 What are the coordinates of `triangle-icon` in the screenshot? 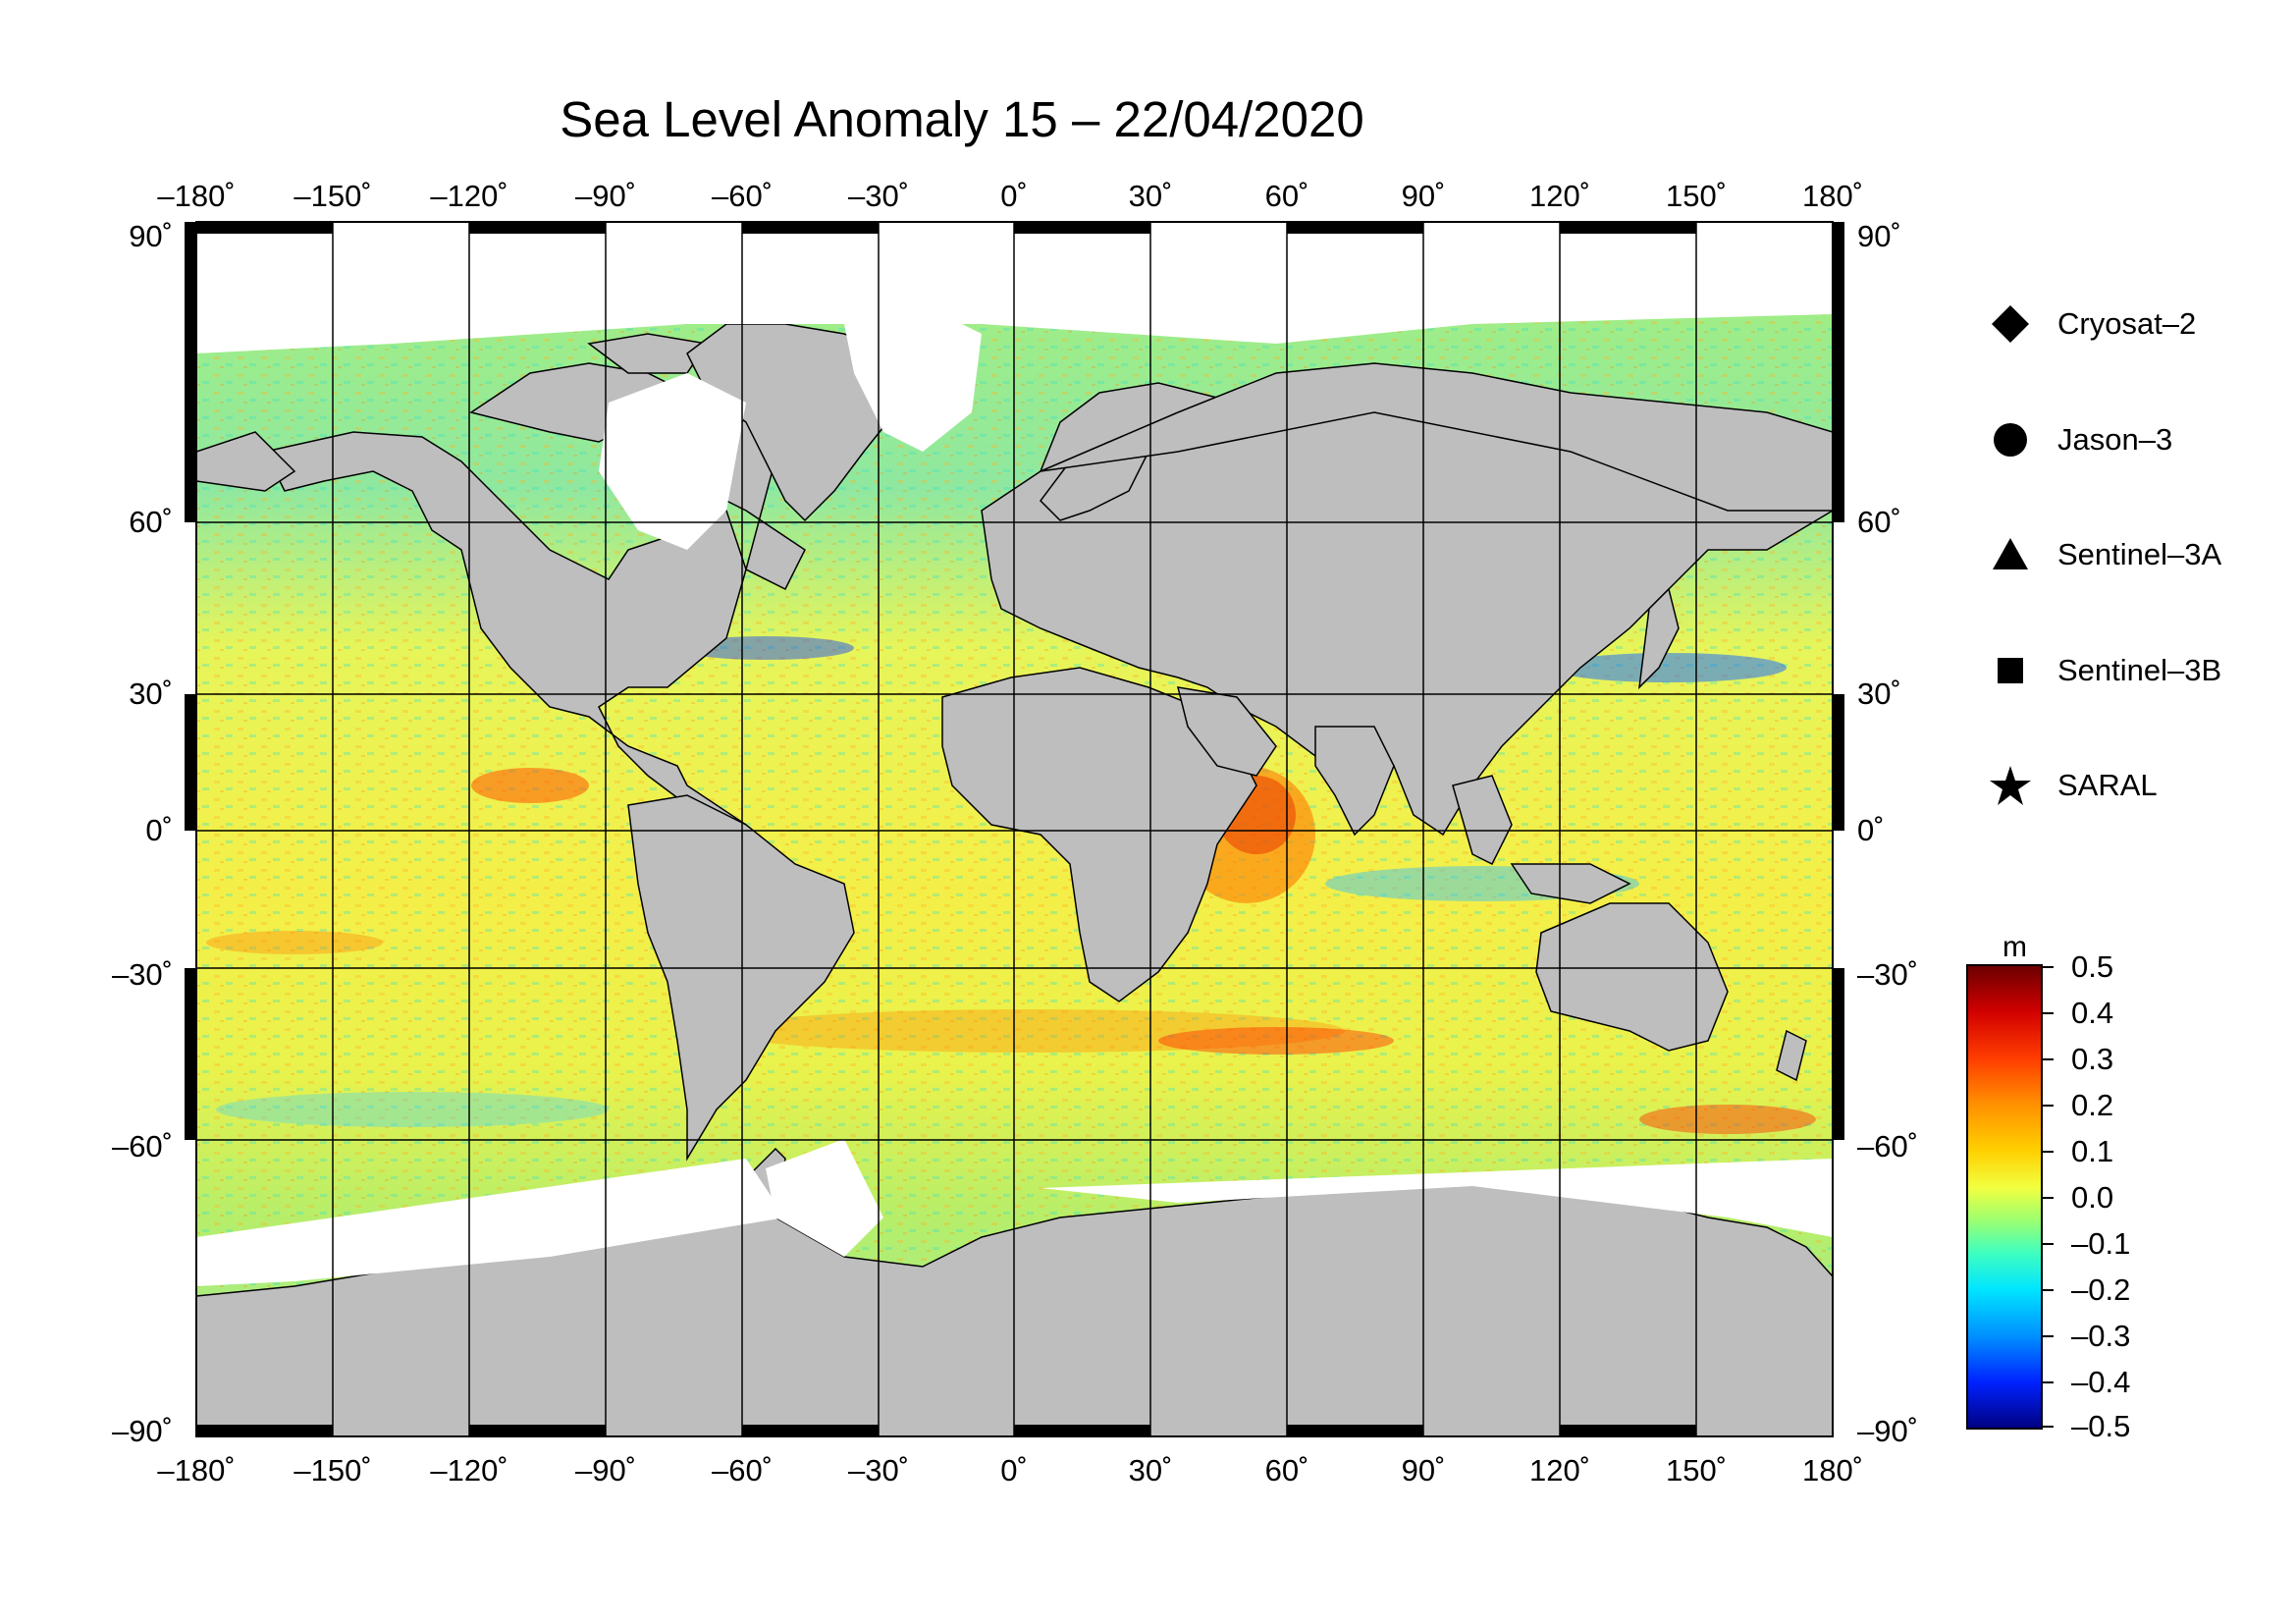 It's located at (2010, 554).